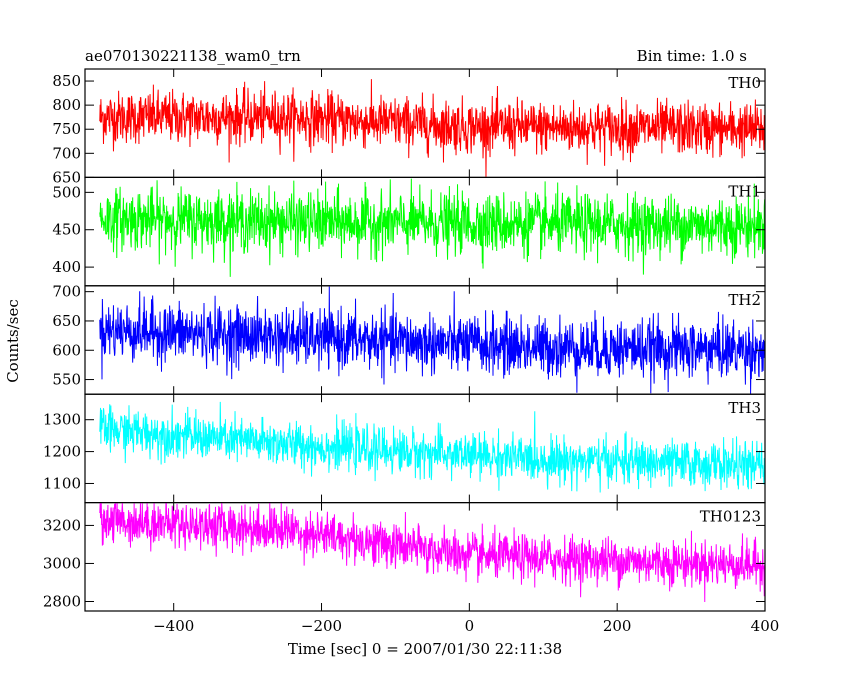 Image resolution: width=850 pixels, height=680 pixels. I want to click on y-tick-label: 450, so click(66, 230).